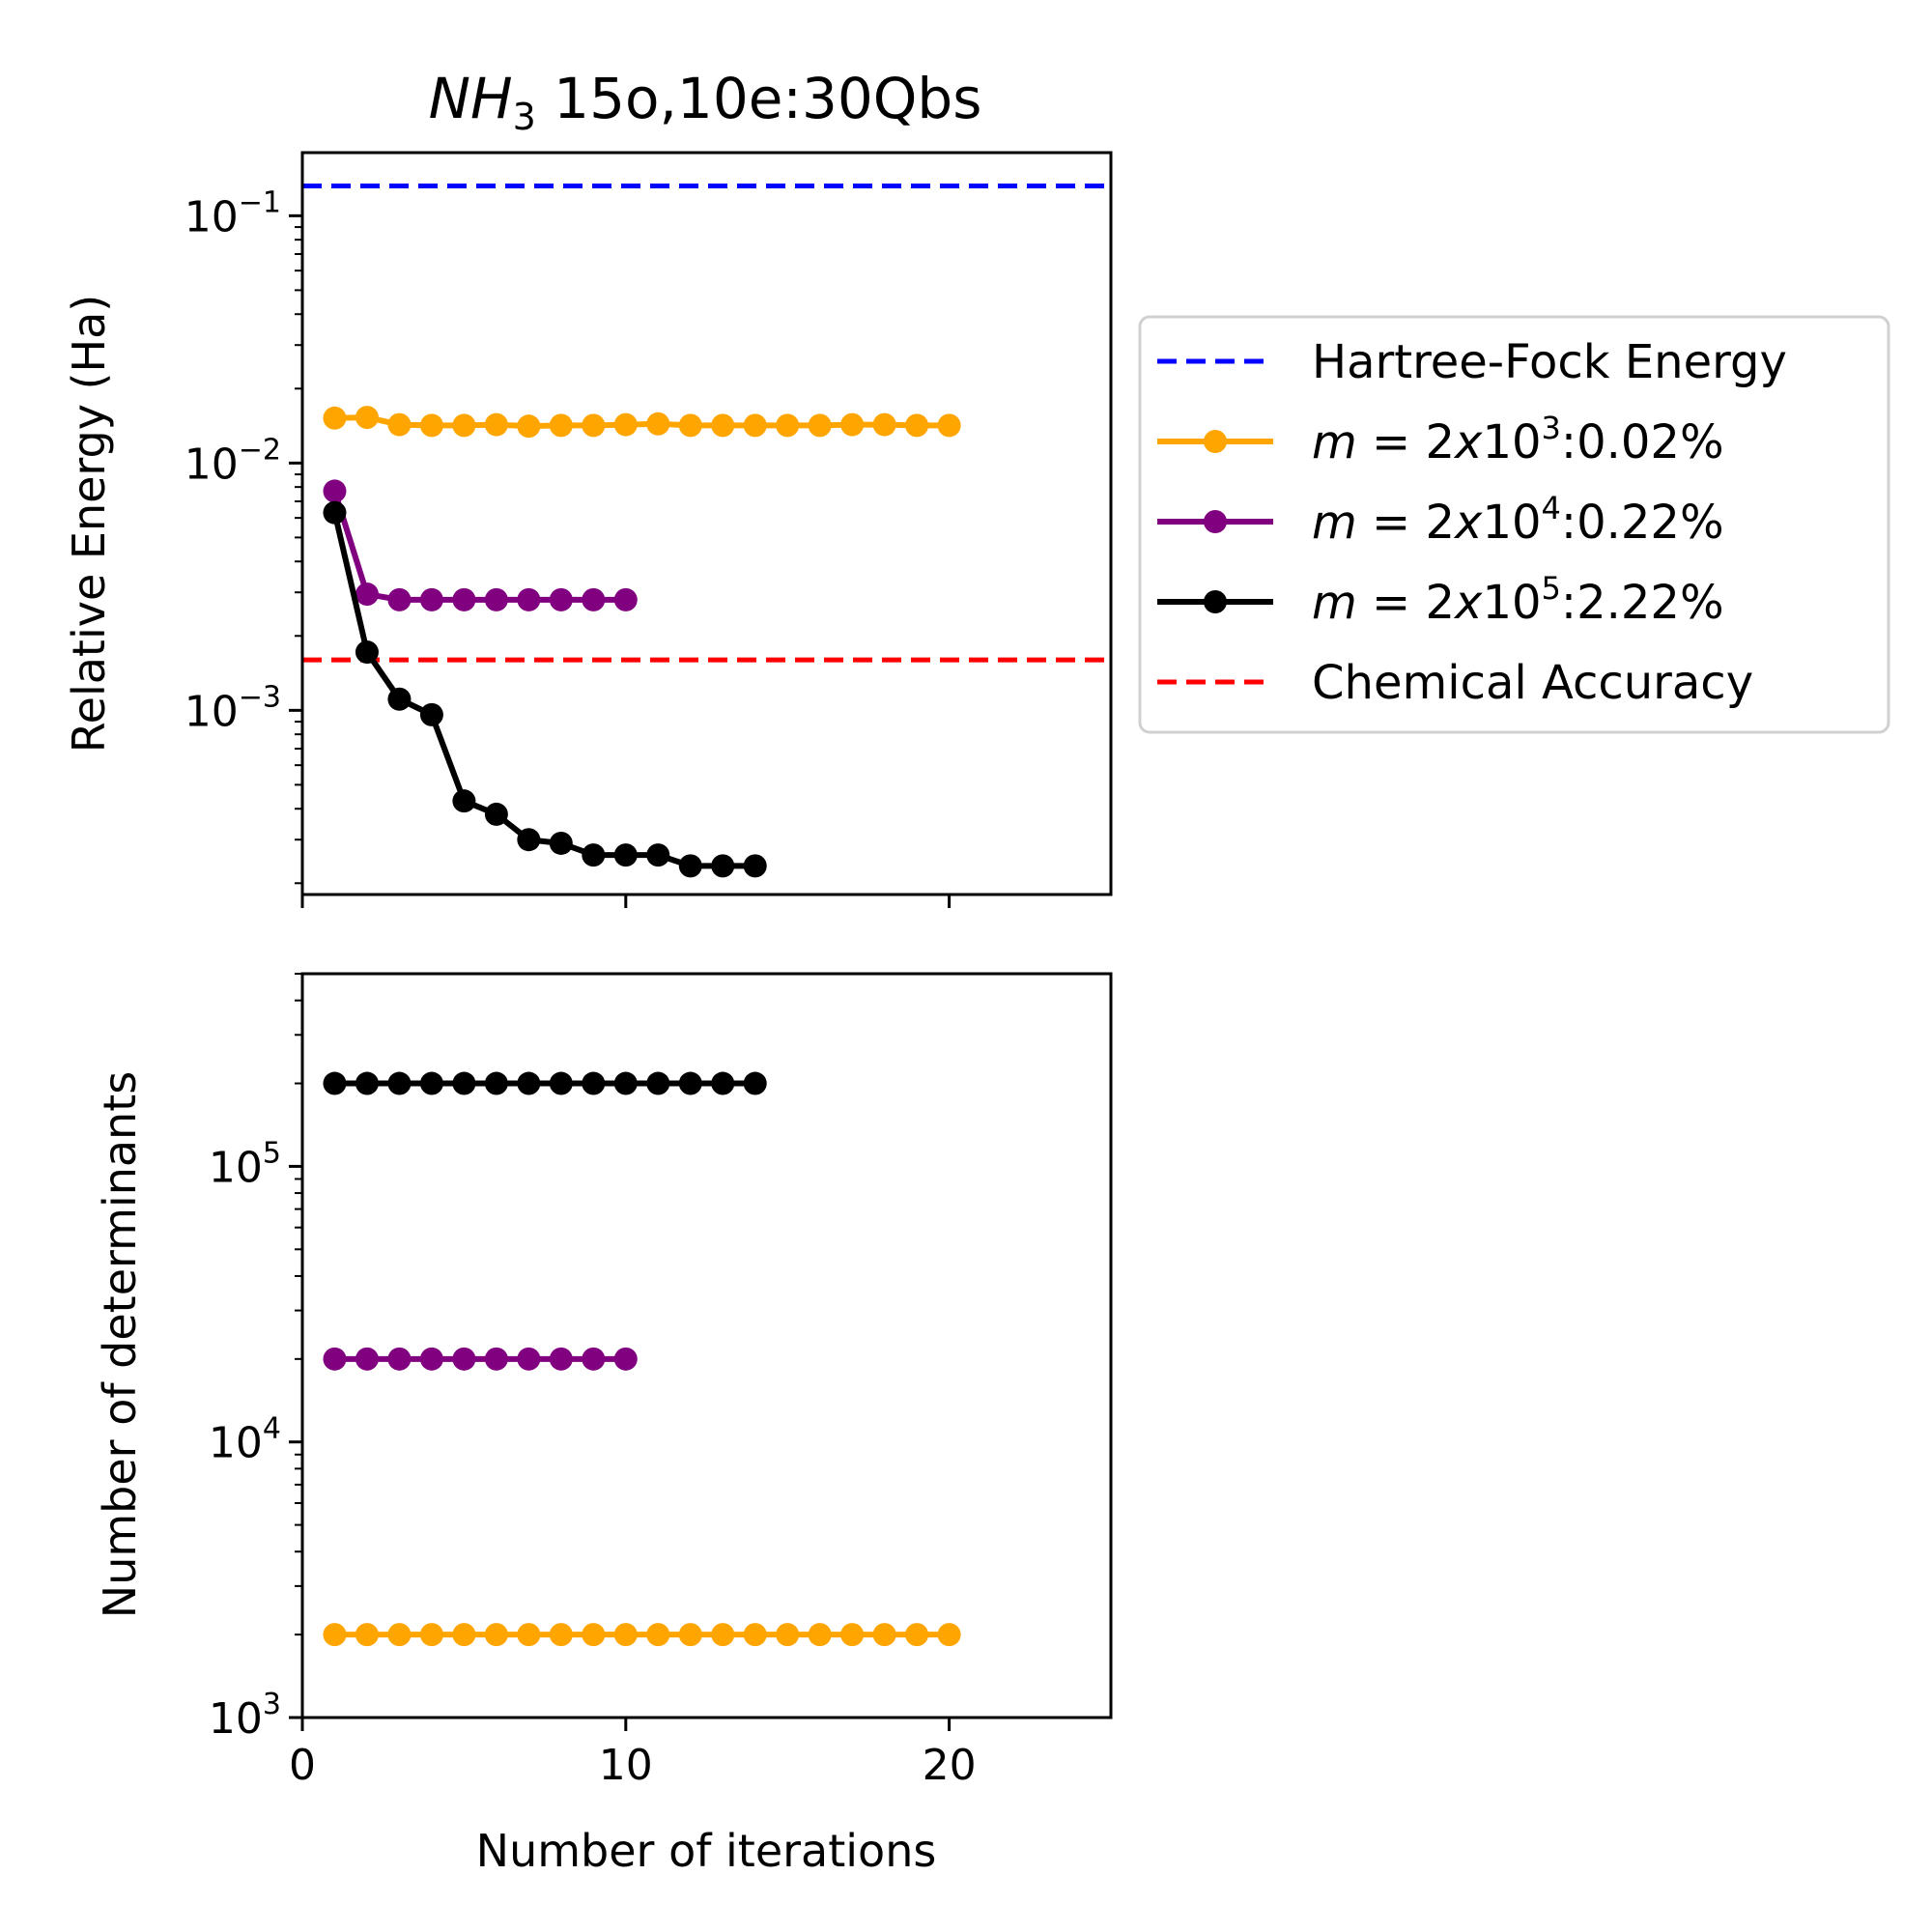  Describe the element at coordinates (633, 1765) in the screenshot. I see `x-axis-ticks: 0 10 20` at that location.